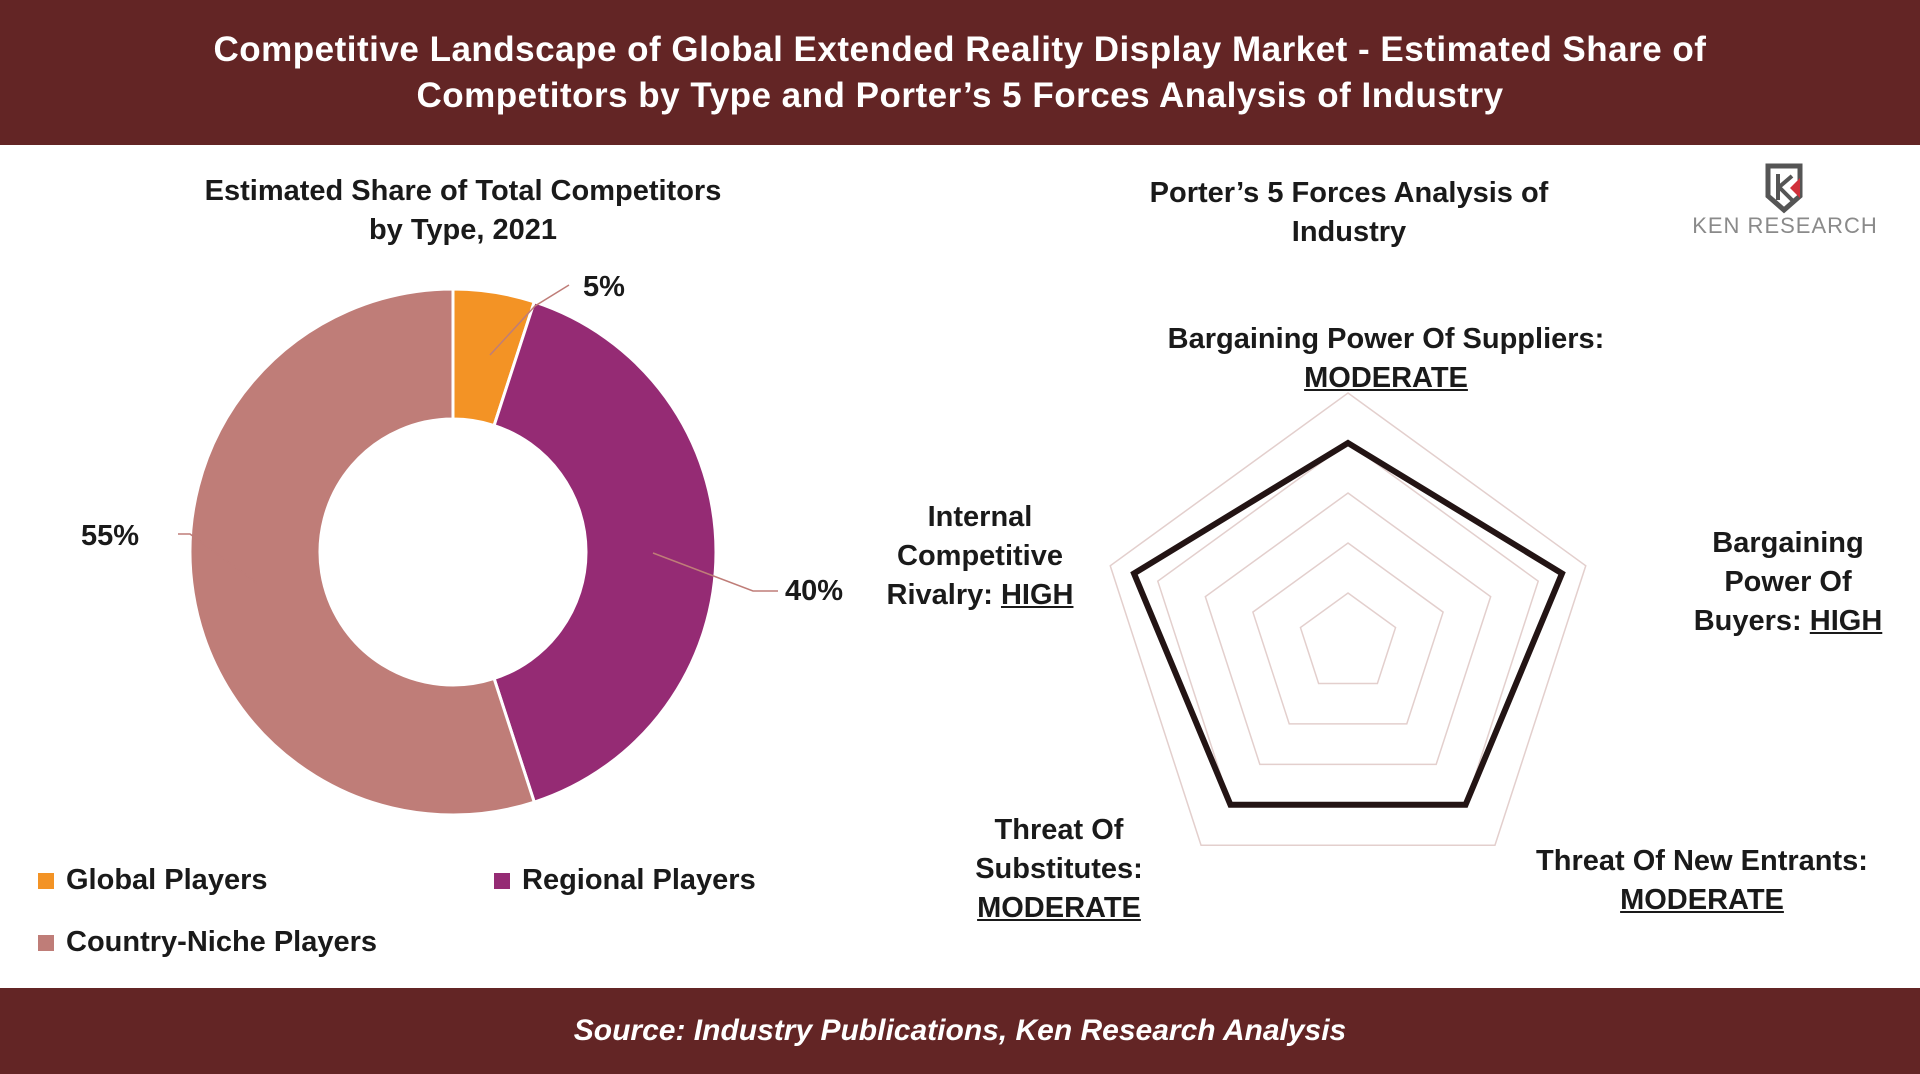 The height and width of the screenshot is (1074, 1920). I want to click on axis-name: Bargaining Power Of Suppliers:, so click(1386, 339).